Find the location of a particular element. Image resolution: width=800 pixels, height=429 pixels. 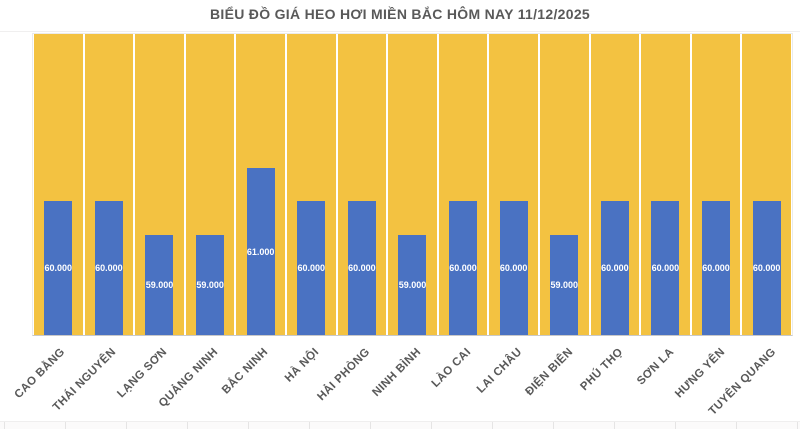

x-axis-label: BẮC NINH is located at coordinates (245, 371).